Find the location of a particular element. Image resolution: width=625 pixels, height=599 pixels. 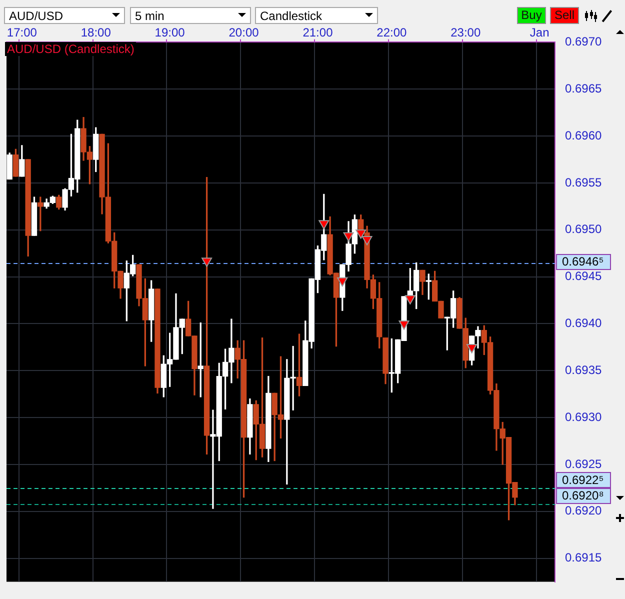

x-tick-label: 22:00 is located at coordinates (392, 32).